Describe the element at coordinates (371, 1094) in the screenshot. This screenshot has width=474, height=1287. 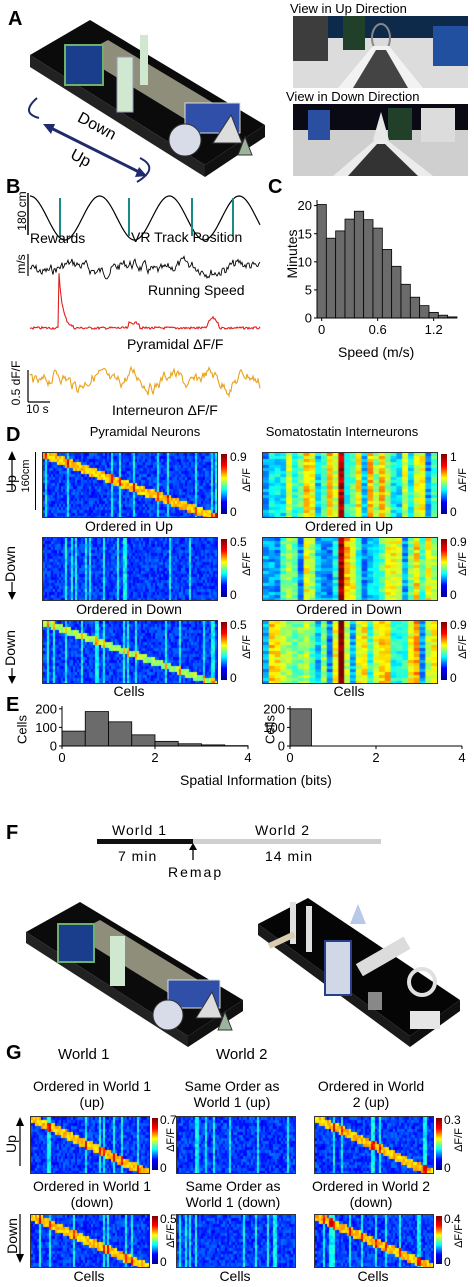
I see `g-top-title-3: Ordered in World 2 (up)` at that location.